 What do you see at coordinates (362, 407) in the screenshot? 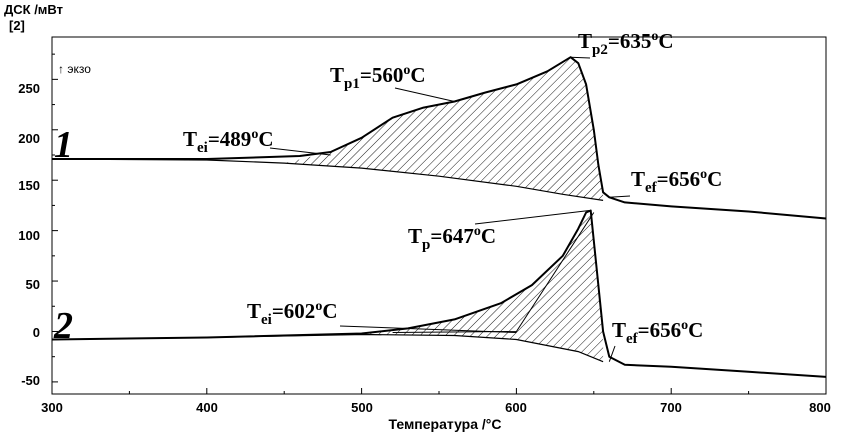
I see `x-tick-label: 500` at bounding box center [362, 407].